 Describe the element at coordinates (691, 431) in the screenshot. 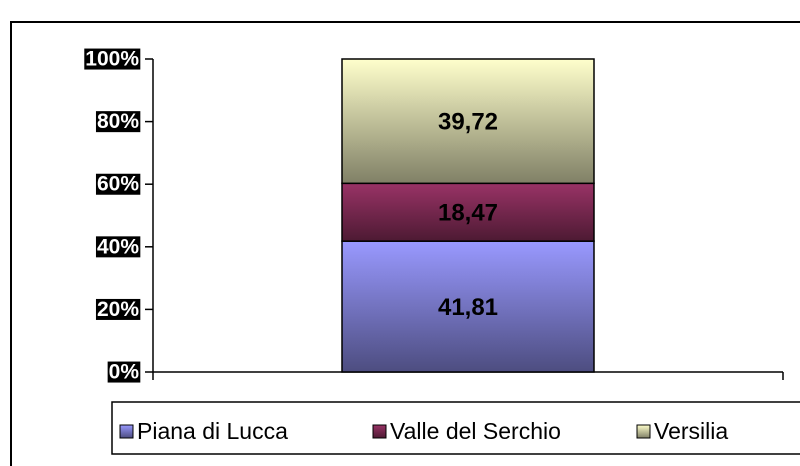

I see `legend-label: Versilia` at that location.